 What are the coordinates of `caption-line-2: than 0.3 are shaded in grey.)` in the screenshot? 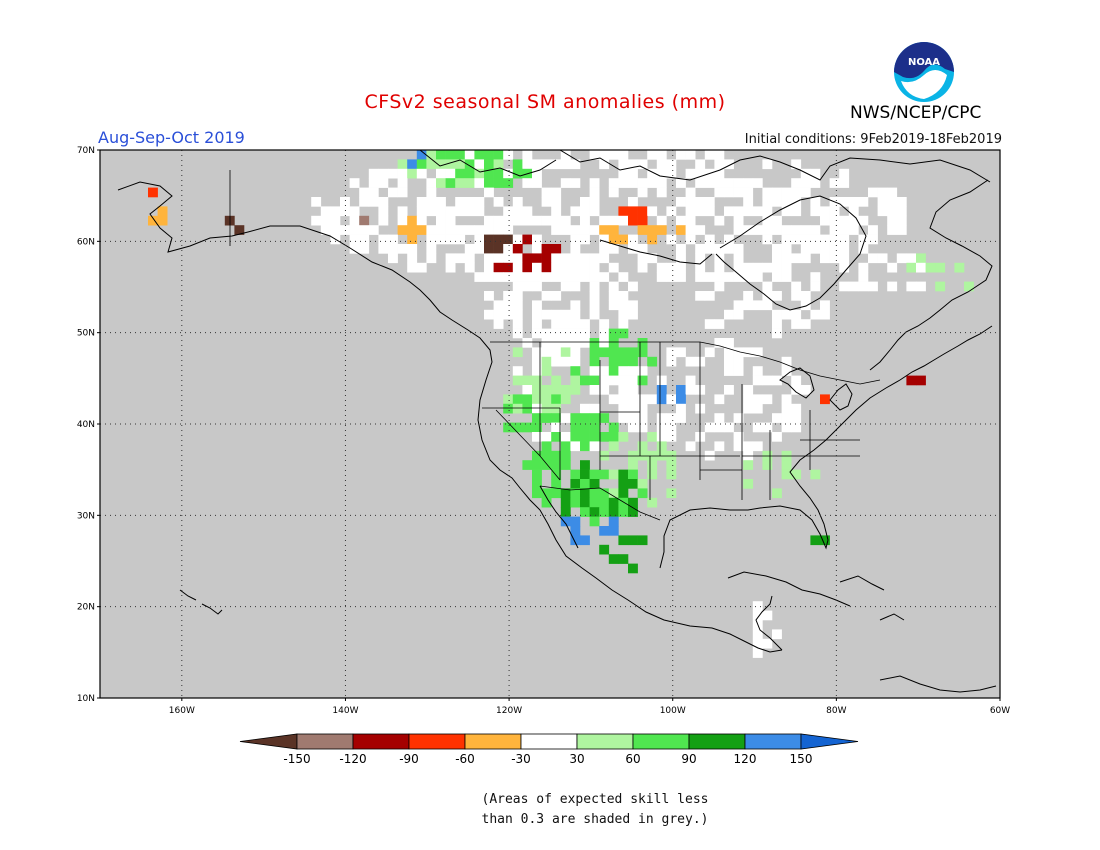 It's located at (595, 819).